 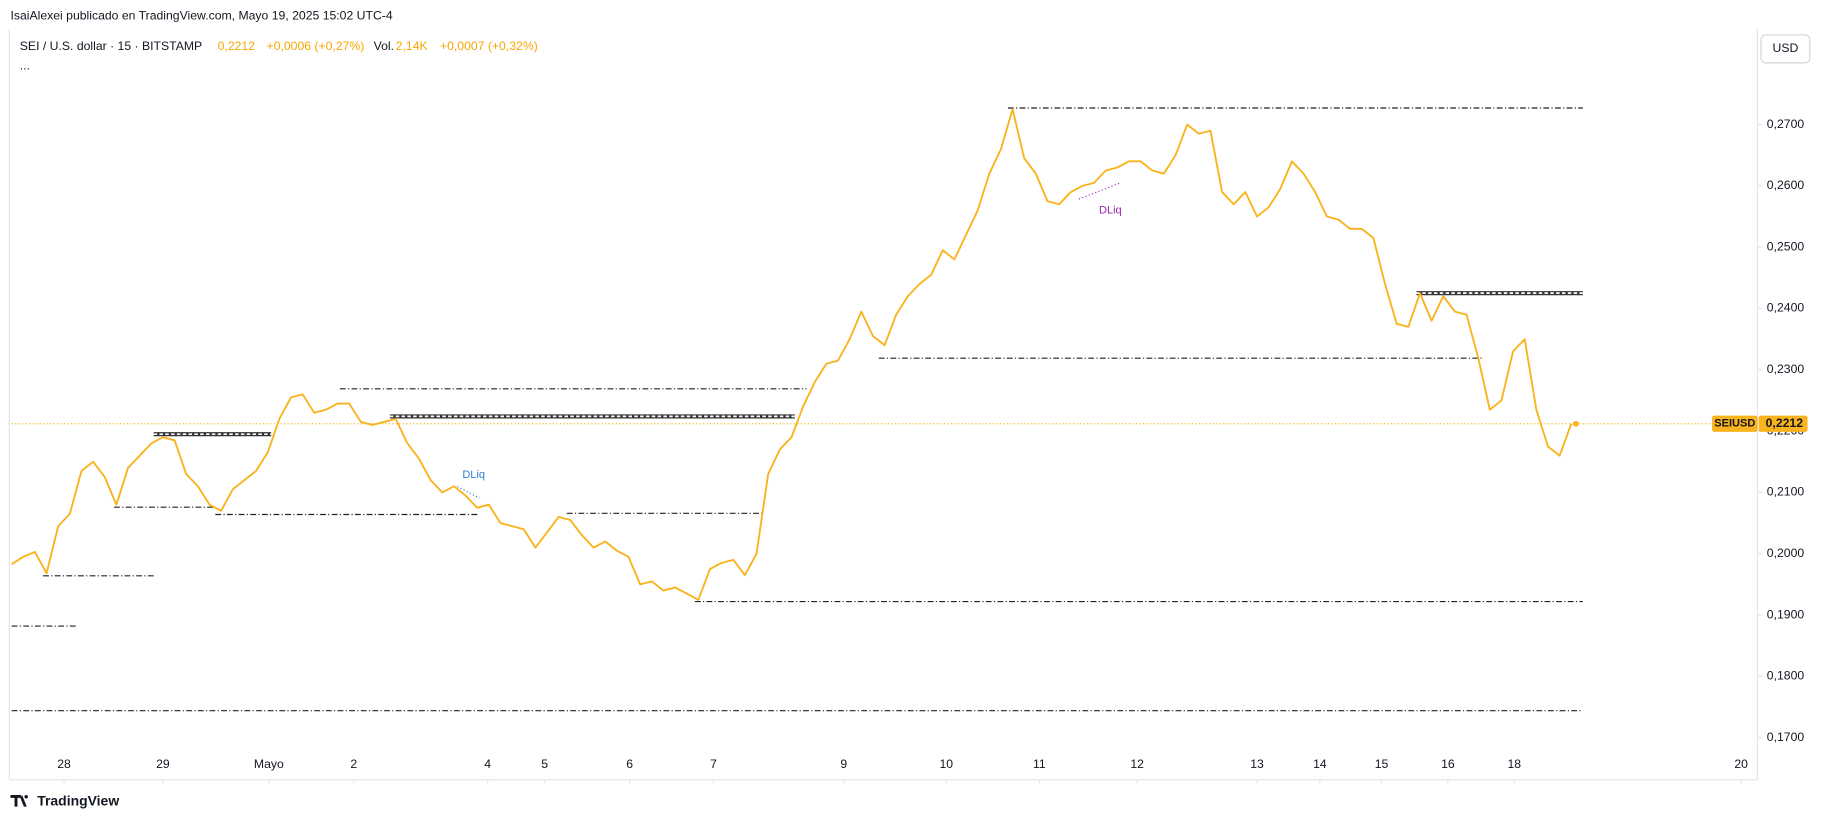 I want to click on legend-vol: 2,14K, so click(x=412, y=46).